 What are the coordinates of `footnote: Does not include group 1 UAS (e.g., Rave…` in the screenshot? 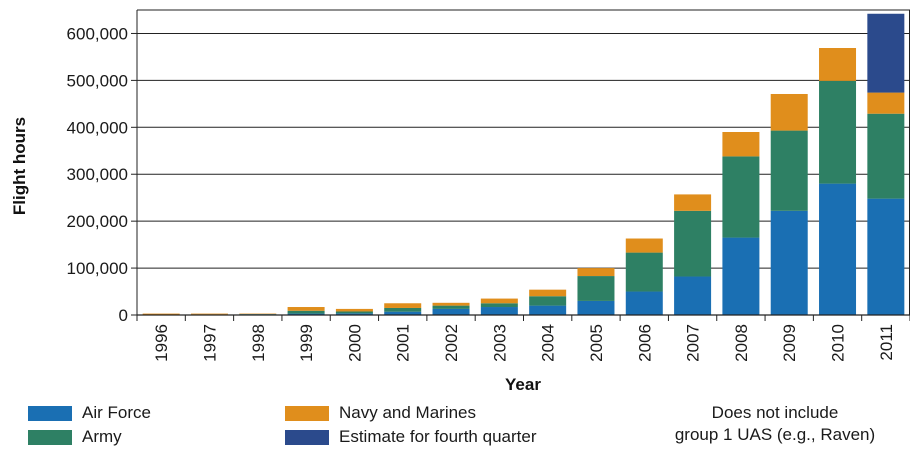 It's located at (775, 424).